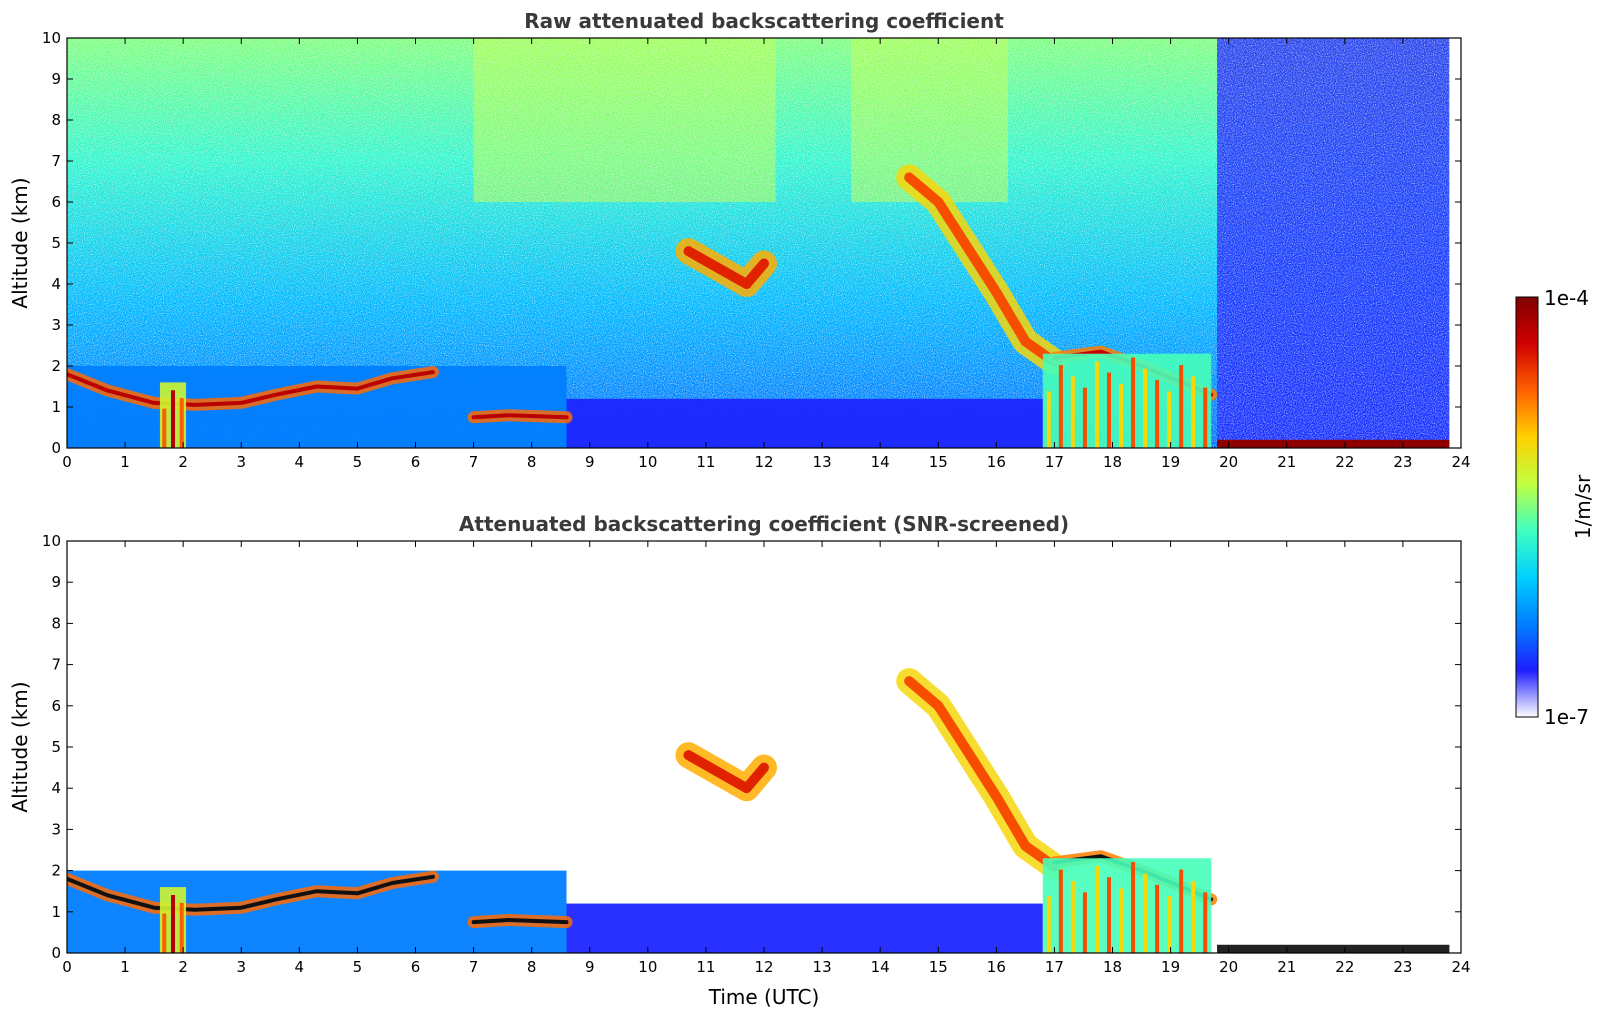  What do you see at coordinates (51, 541) in the screenshot?
I see `y-tick-label: 10` at bounding box center [51, 541].